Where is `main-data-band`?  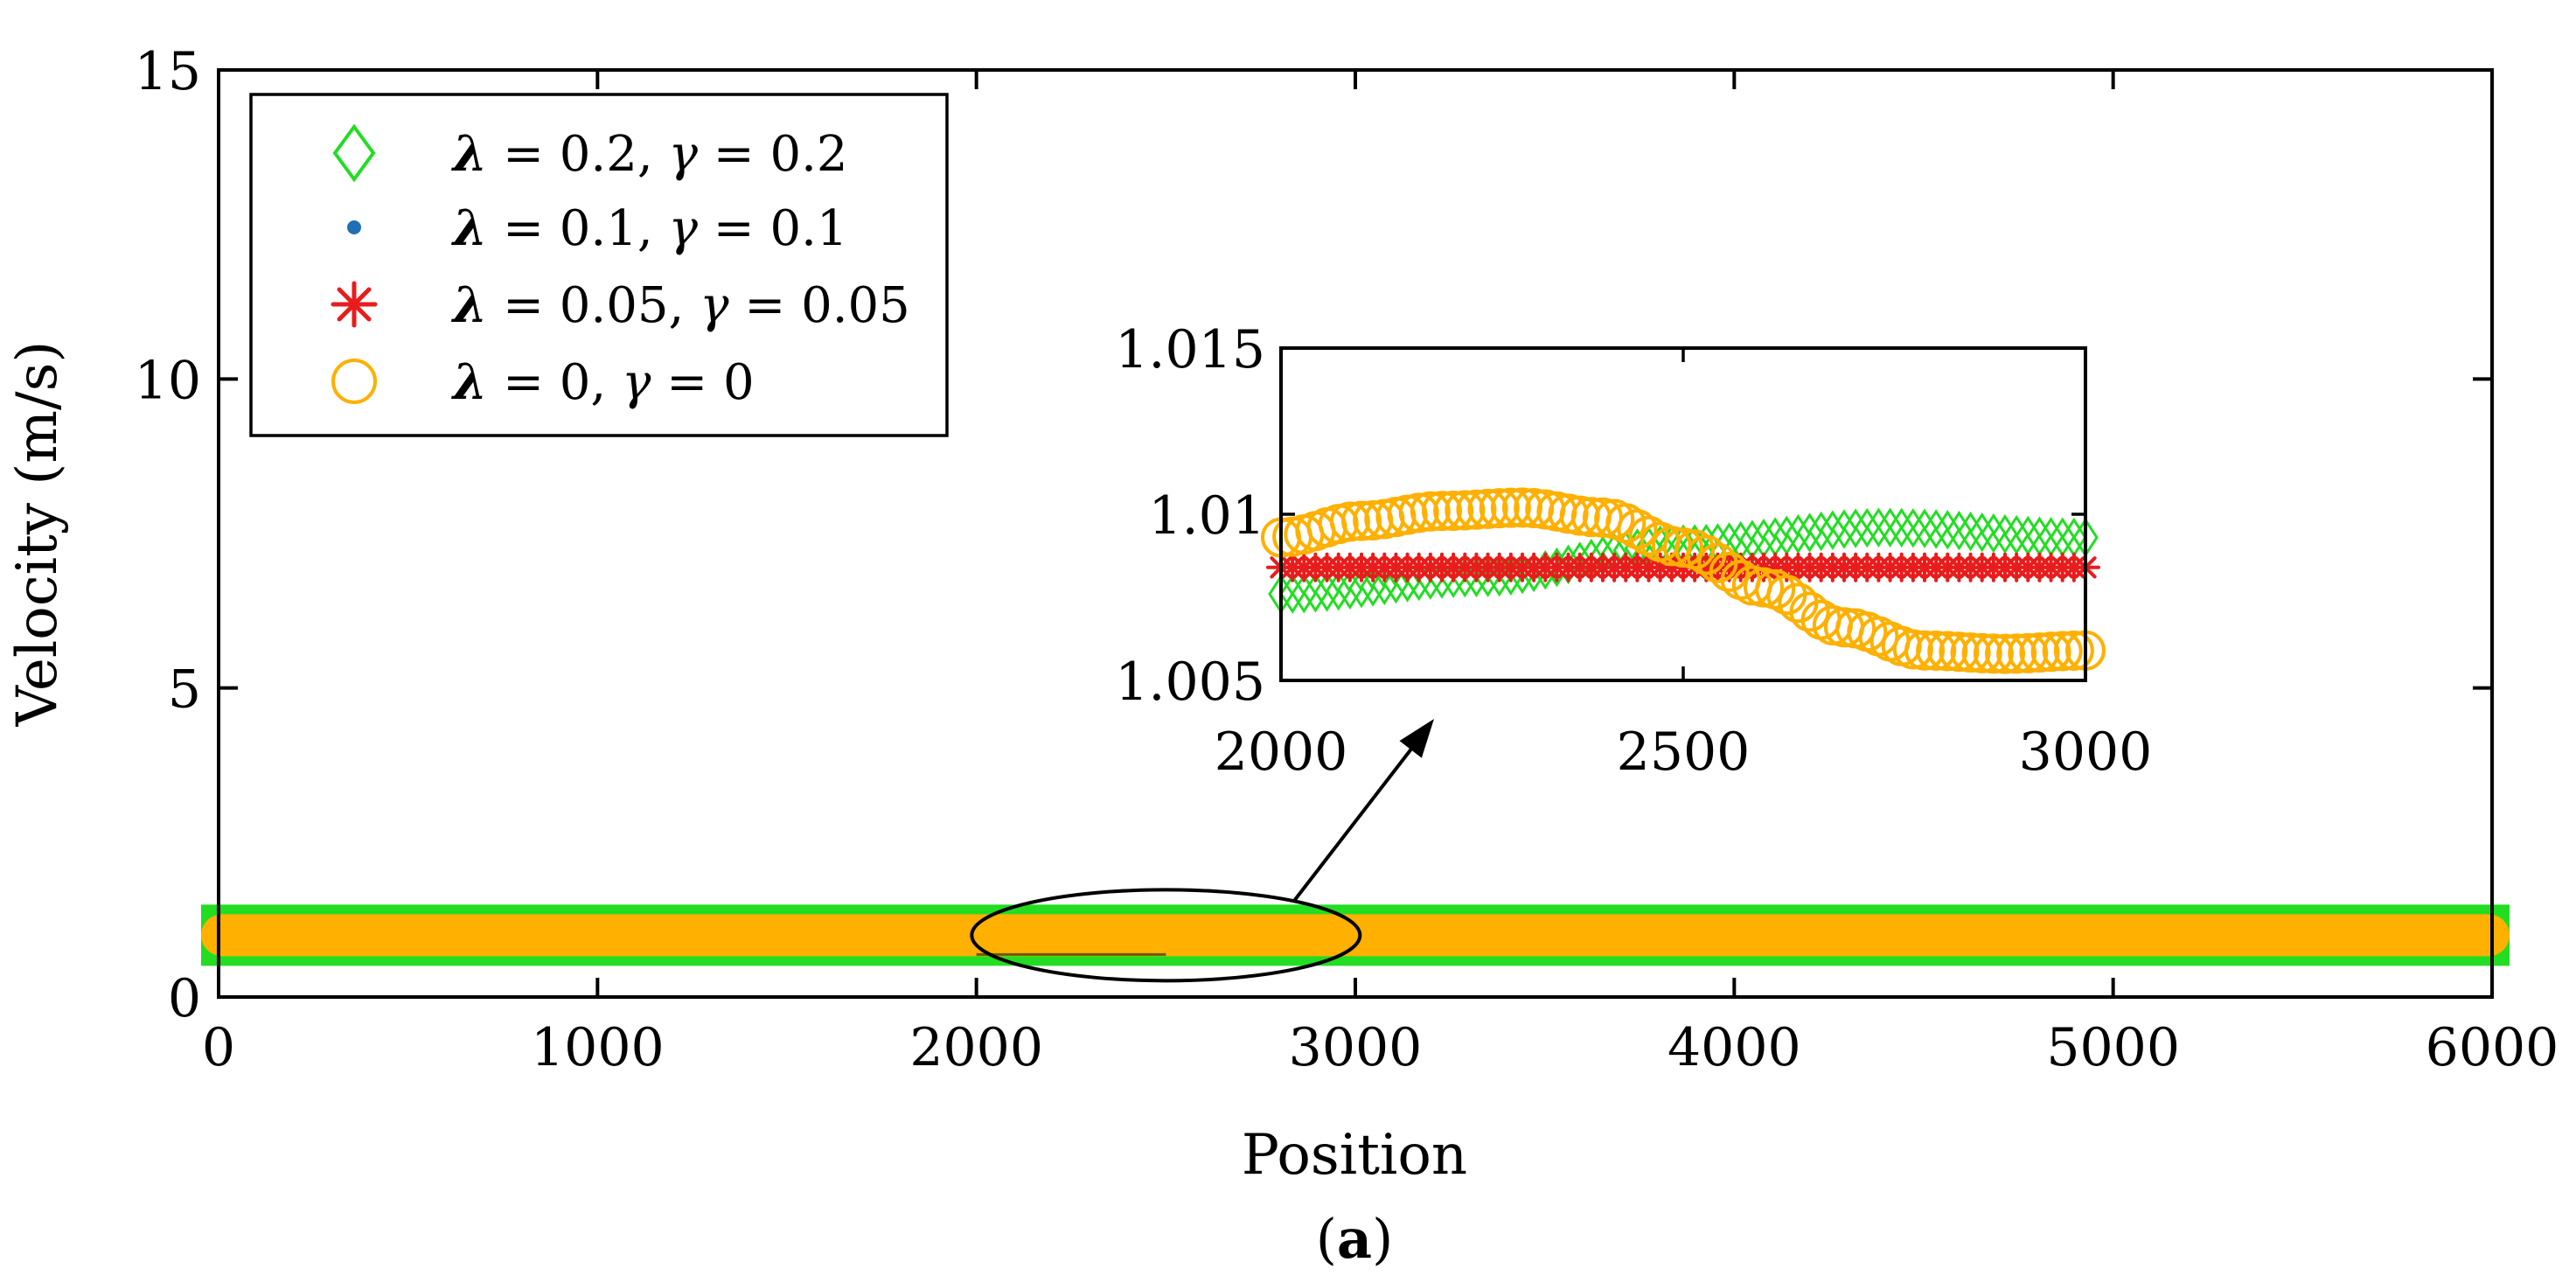 main-data-band is located at coordinates (1355, 935).